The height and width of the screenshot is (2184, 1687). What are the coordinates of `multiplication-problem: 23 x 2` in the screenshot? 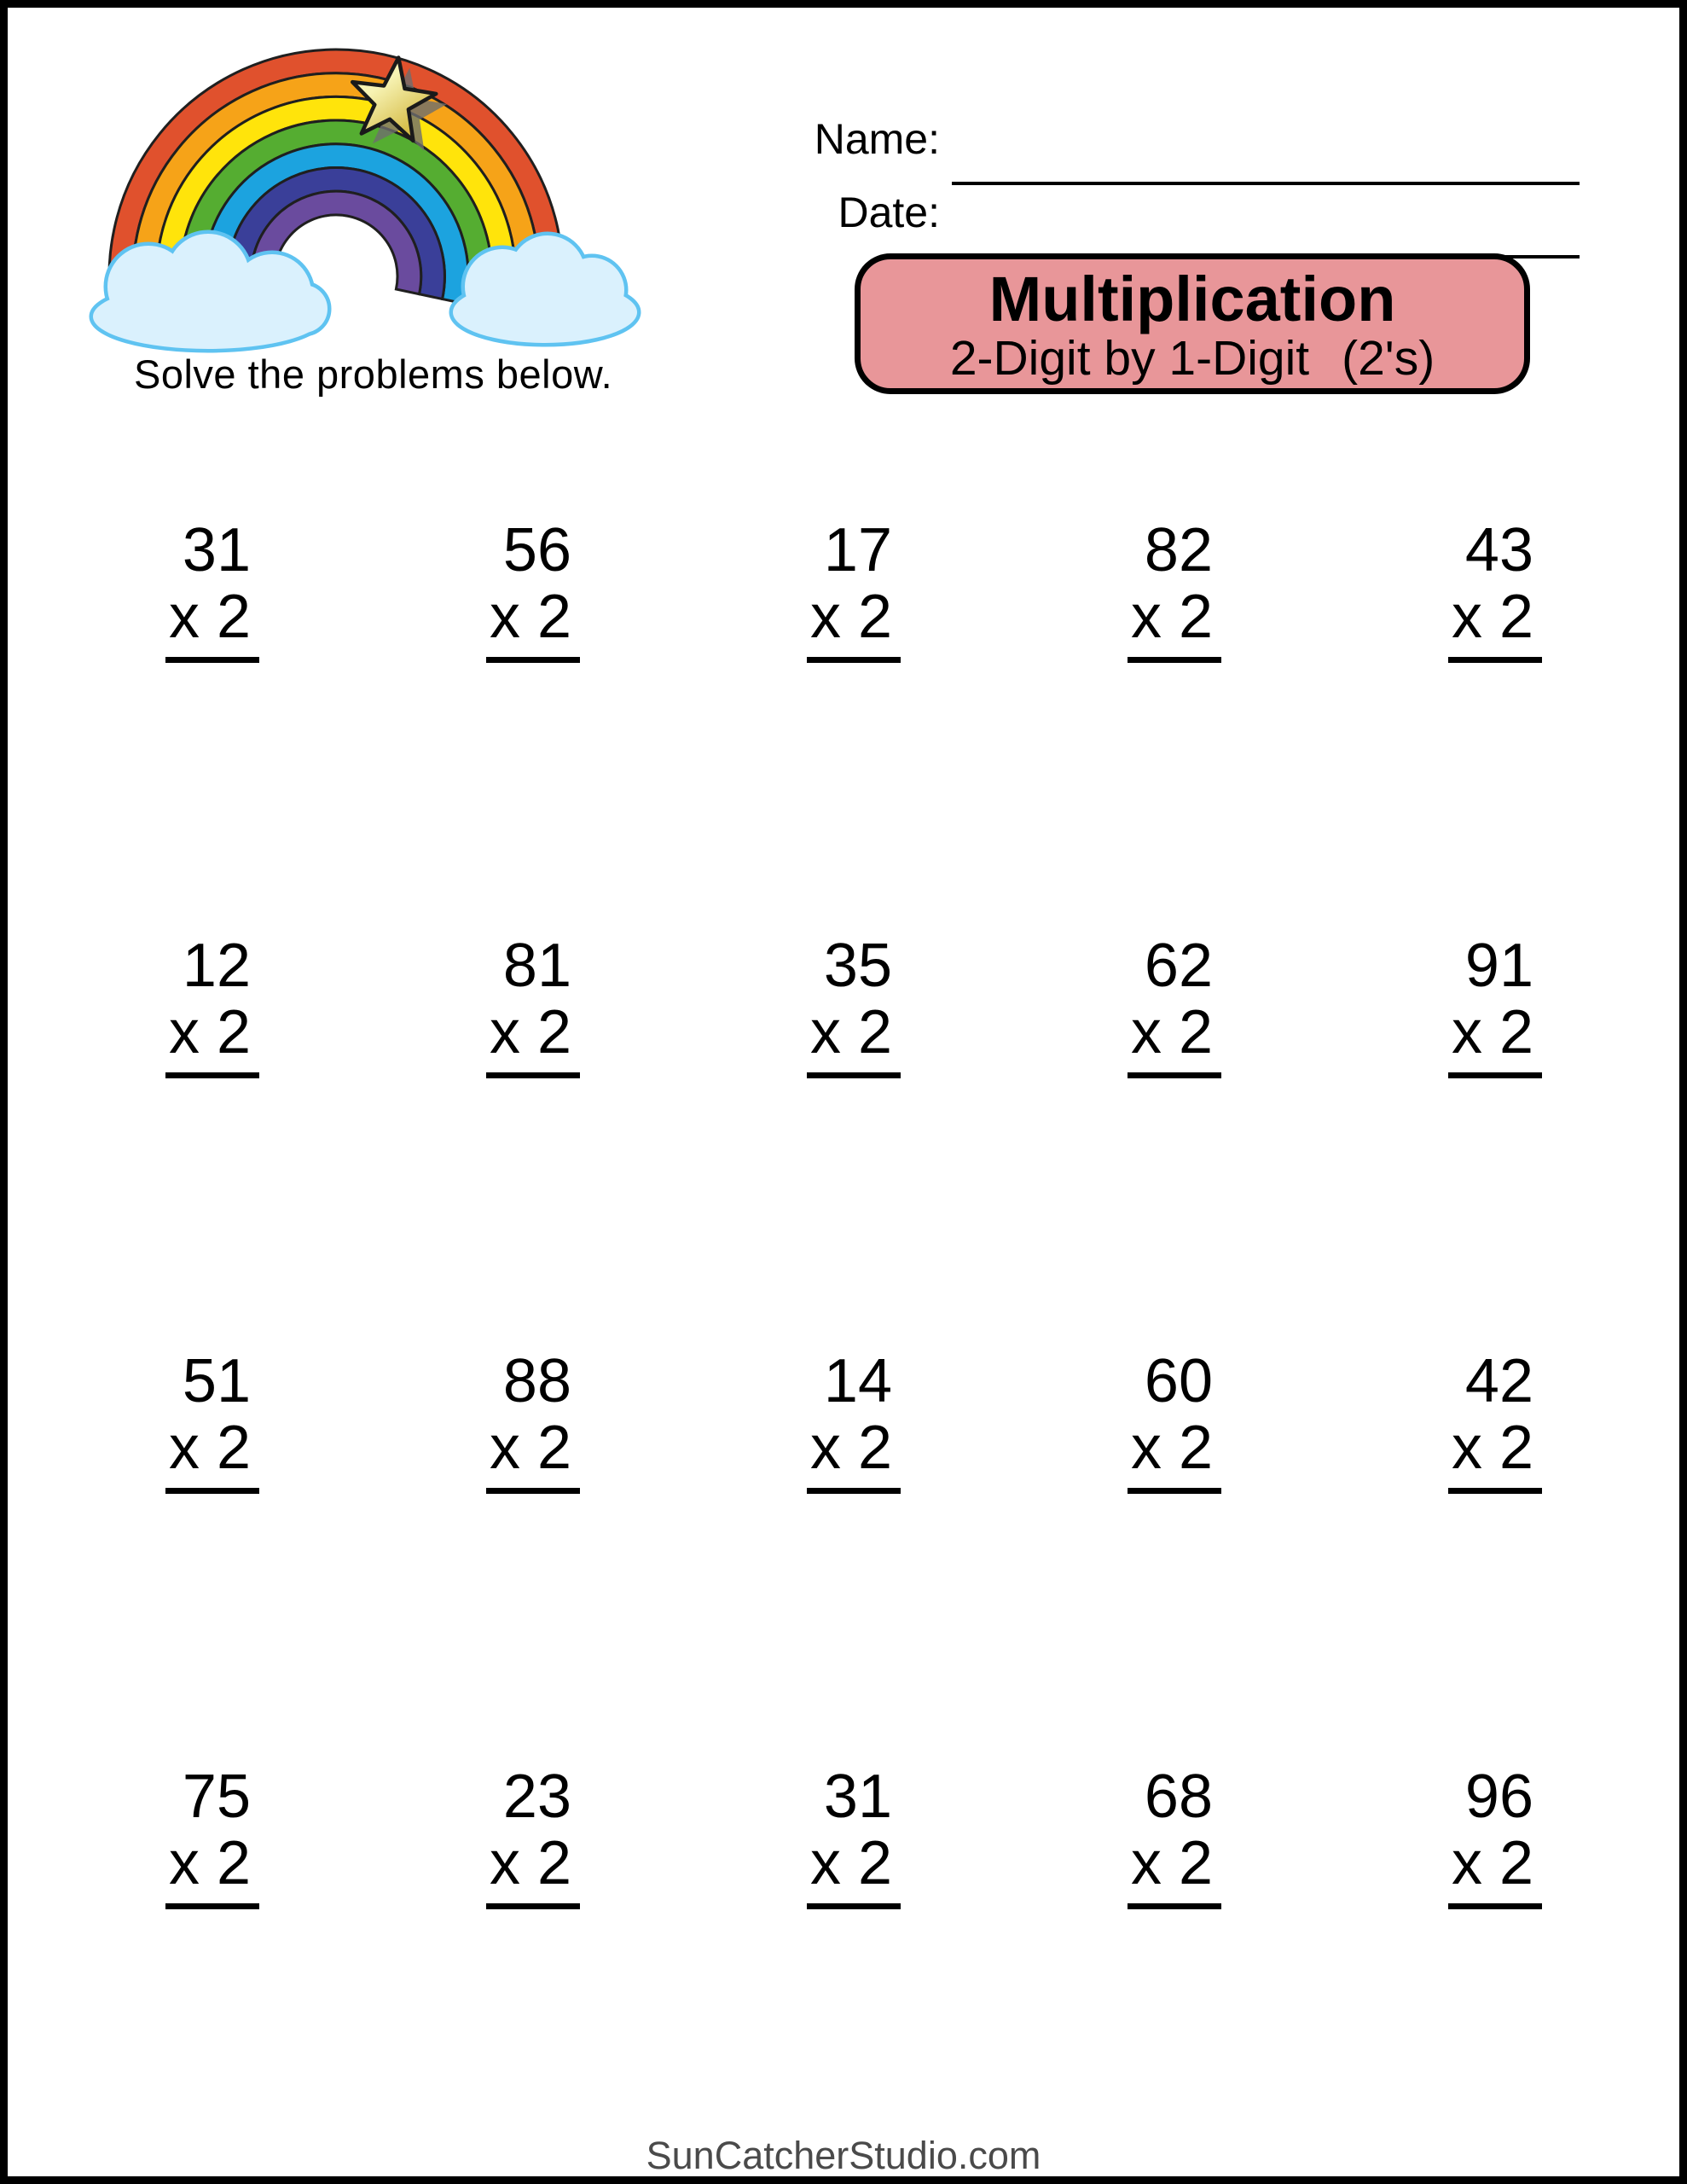 It's located at (533, 1836).